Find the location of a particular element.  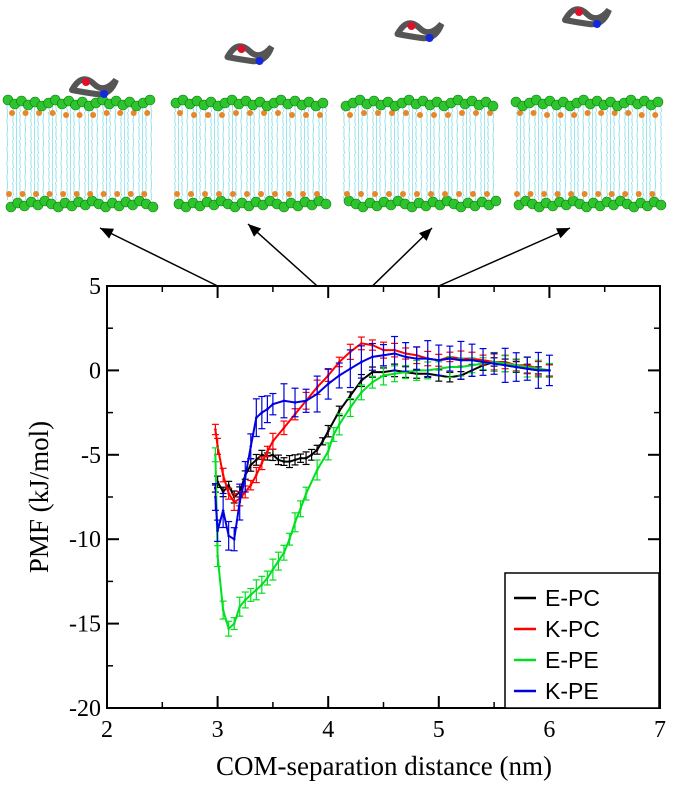

x-tick-label: 5 is located at coordinates (439, 730).